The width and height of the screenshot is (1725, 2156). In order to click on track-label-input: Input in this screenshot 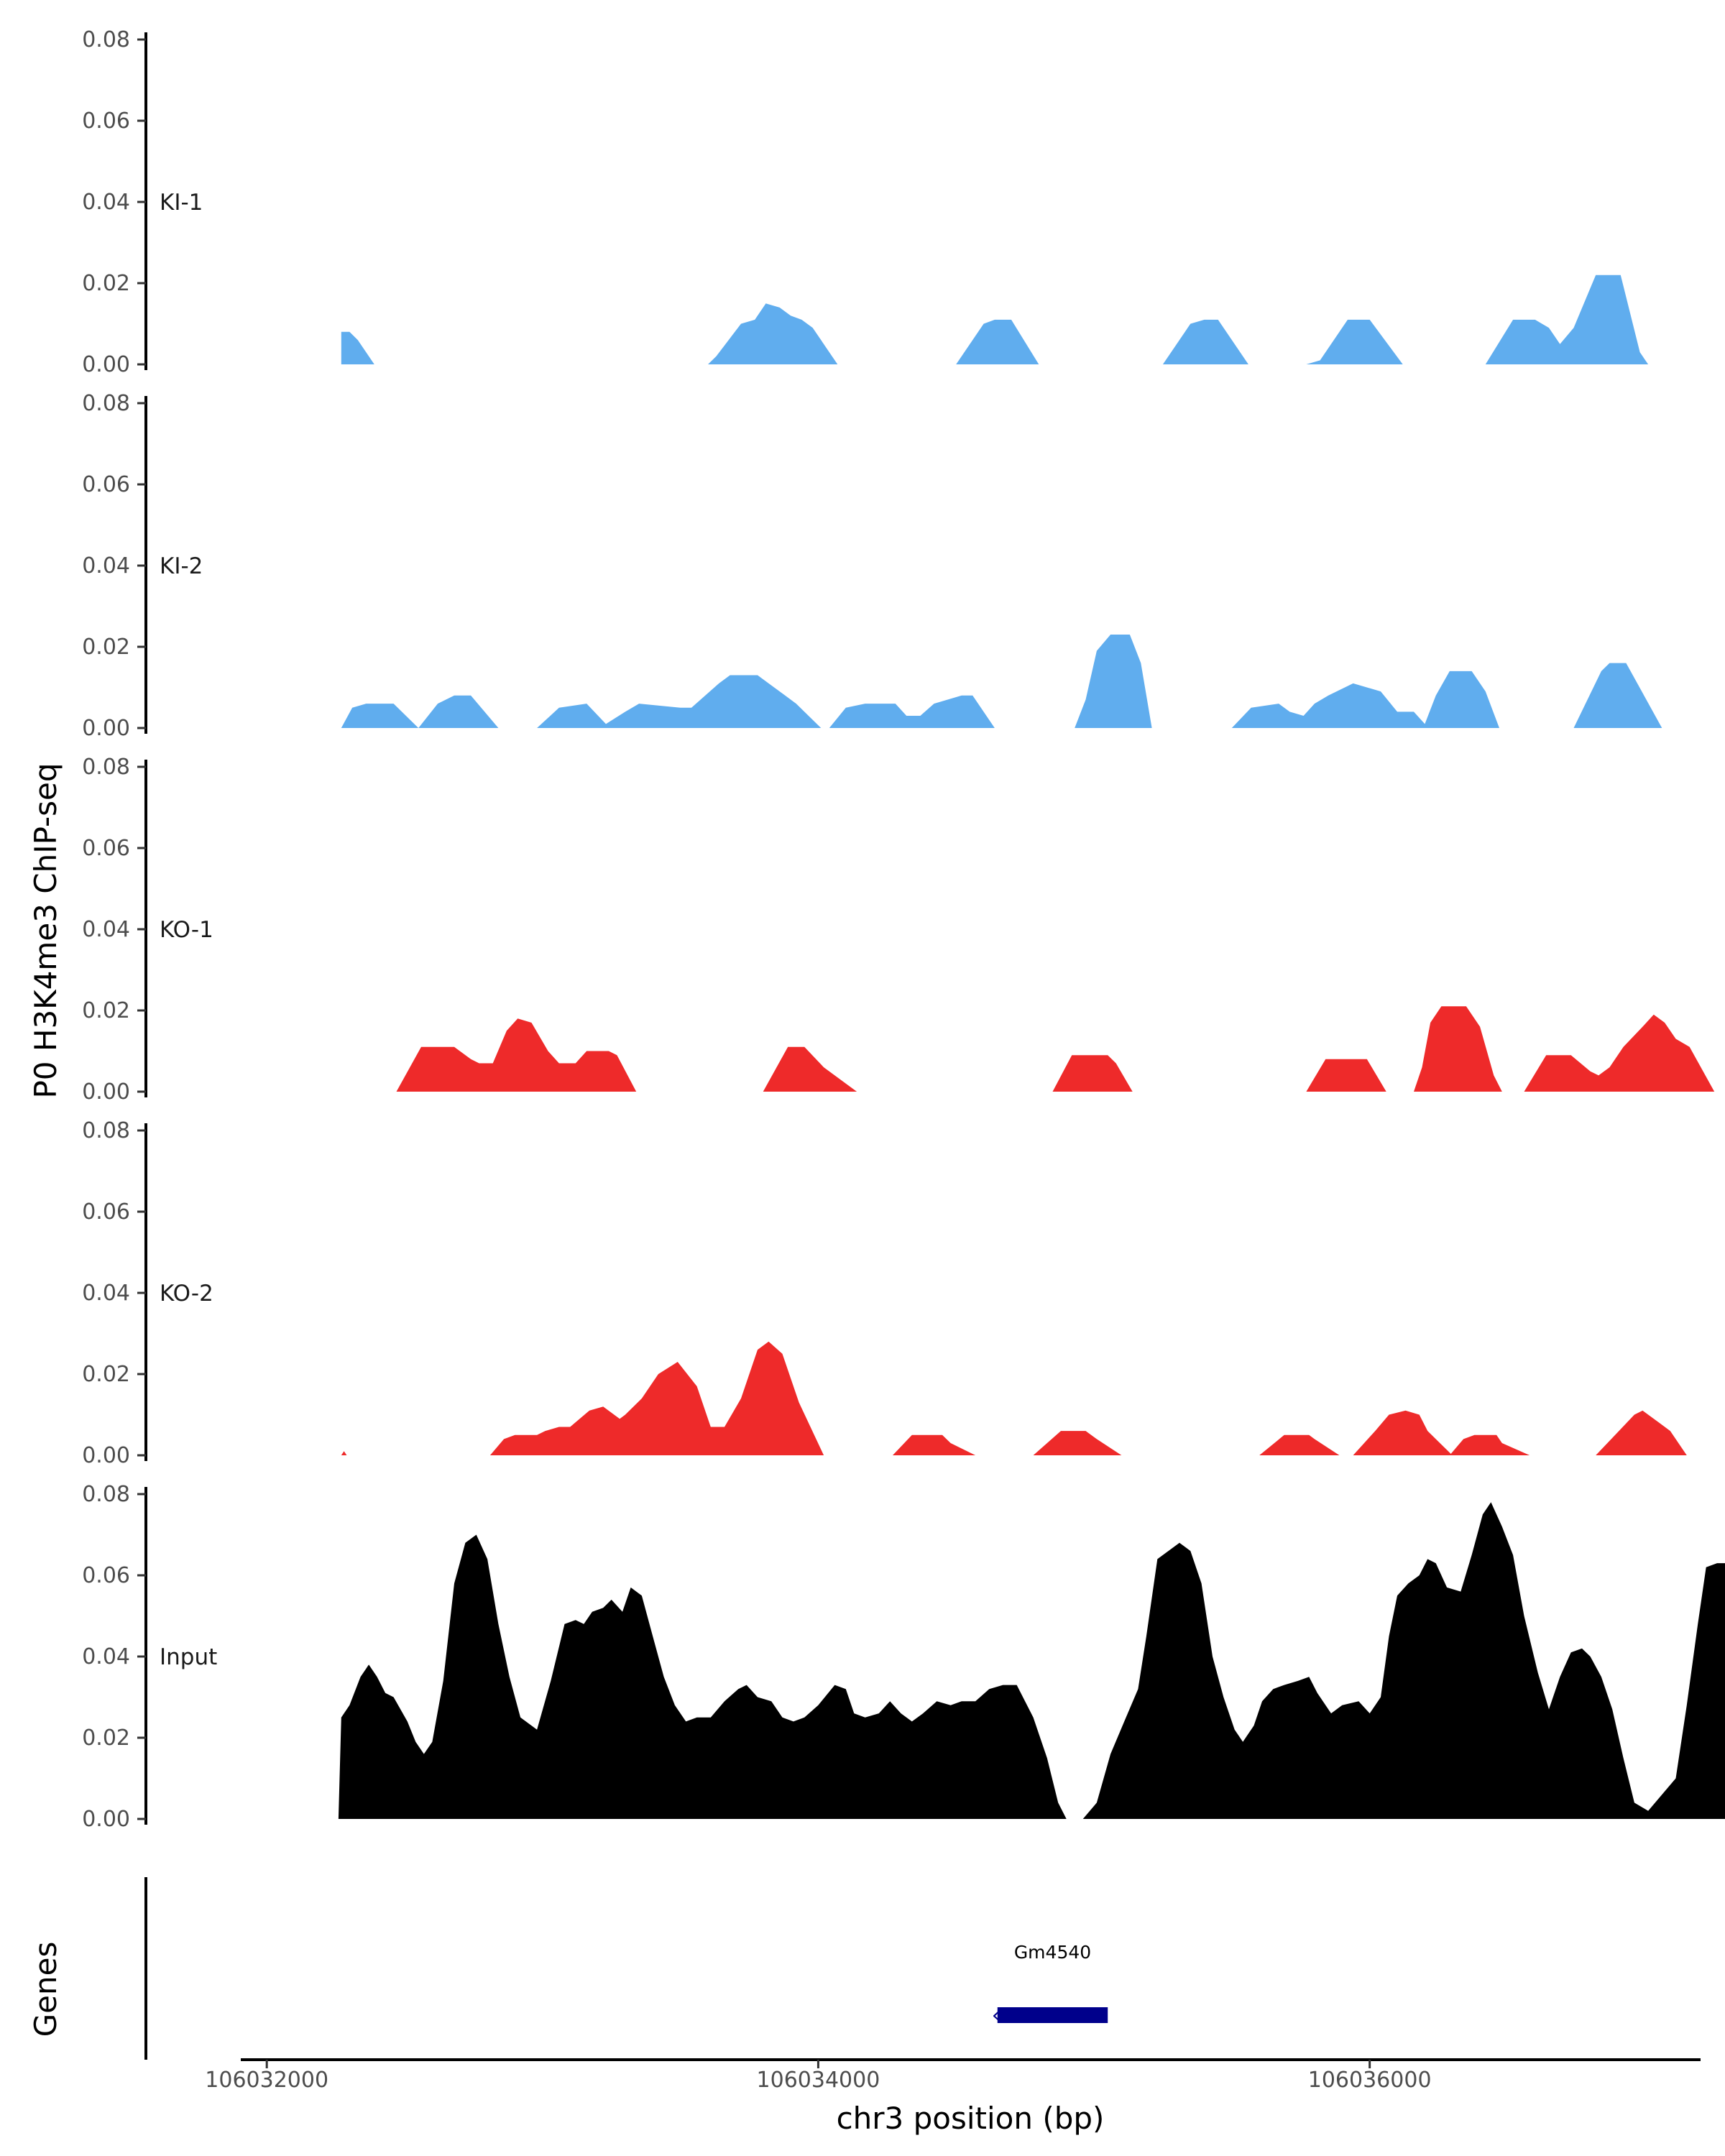, I will do `click(188, 1657)`.